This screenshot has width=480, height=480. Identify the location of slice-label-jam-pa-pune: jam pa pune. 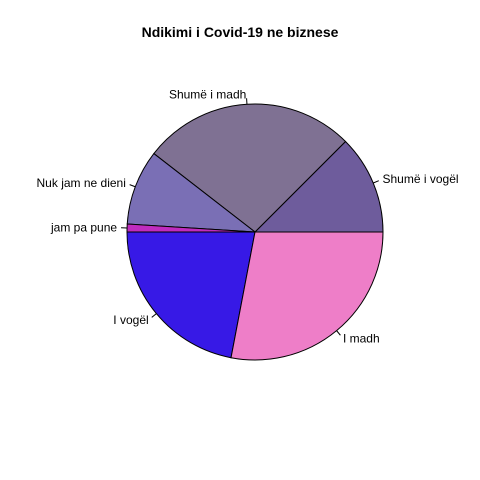
(83, 228).